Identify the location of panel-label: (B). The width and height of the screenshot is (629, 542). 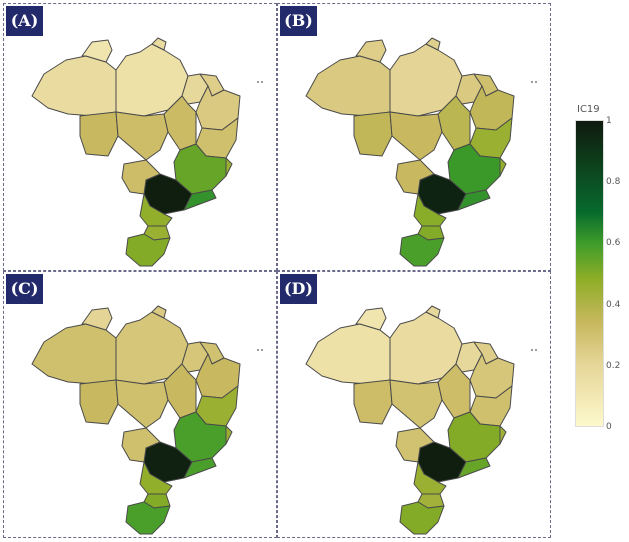
(298, 21).